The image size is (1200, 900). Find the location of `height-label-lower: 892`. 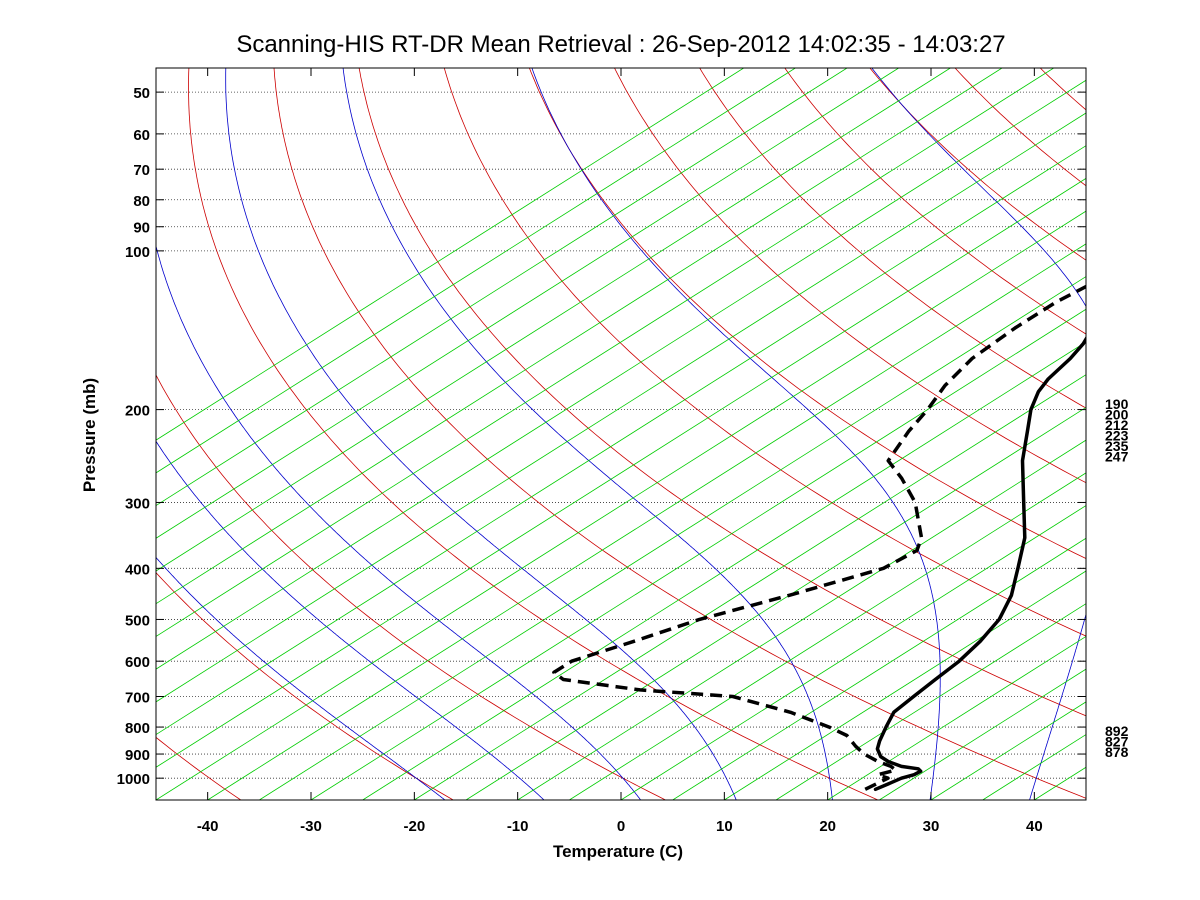

height-label-lower: 892 is located at coordinates (1117, 731).